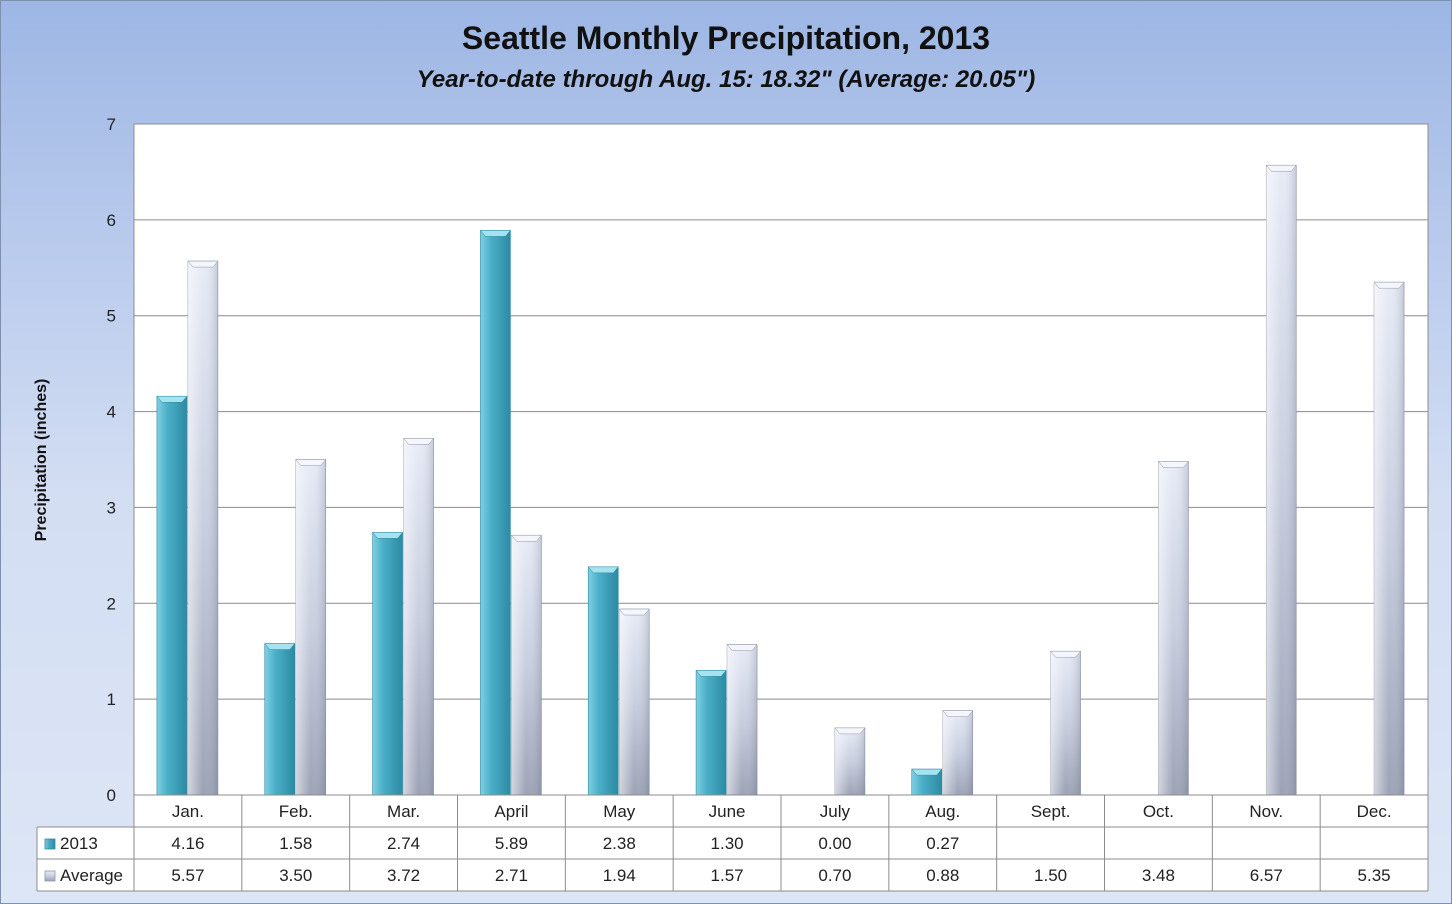  I want to click on y-tick-label: 1, so click(111, 699).